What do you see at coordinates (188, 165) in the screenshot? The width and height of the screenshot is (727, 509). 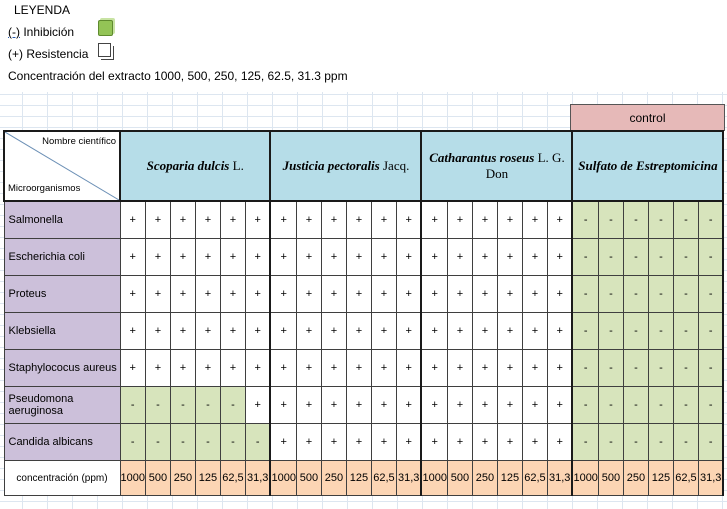 I see `group-name: Scoparia dulcis` at bounding box center [188, 165].